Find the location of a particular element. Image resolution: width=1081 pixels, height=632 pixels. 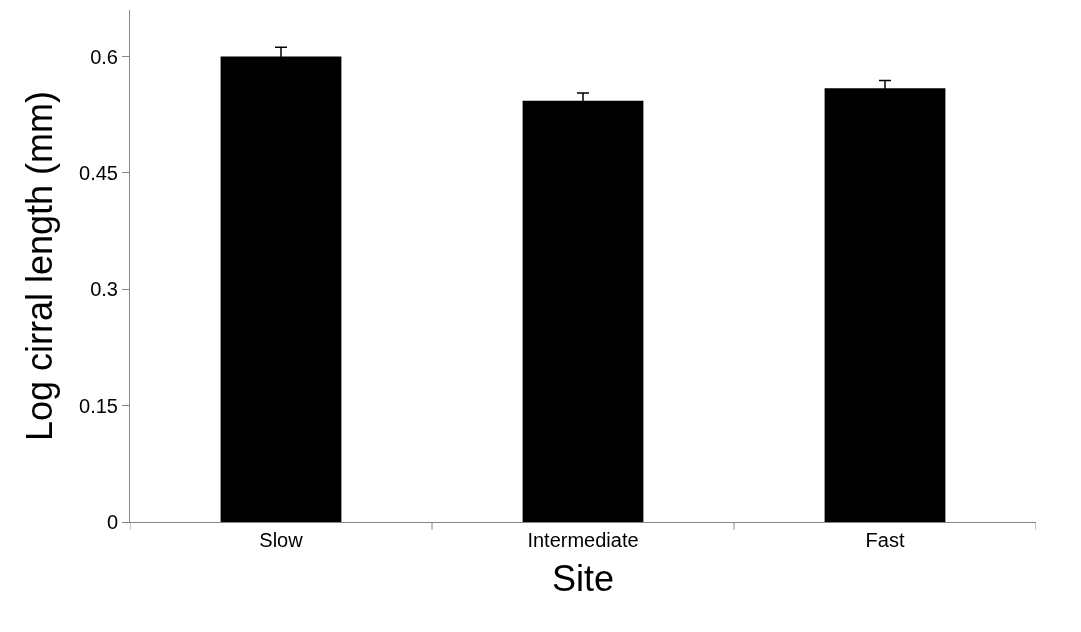

y-tick-label: 0.45 is located at coordinates (98, 172).